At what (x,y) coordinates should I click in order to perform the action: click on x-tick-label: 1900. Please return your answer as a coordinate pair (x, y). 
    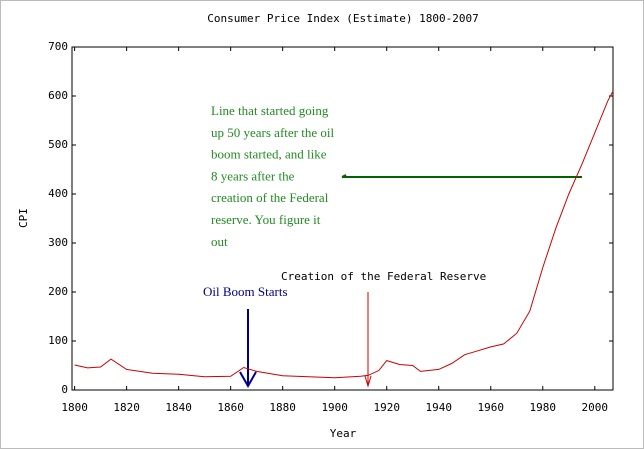
    Looking at the image, I should click on (334, 407).